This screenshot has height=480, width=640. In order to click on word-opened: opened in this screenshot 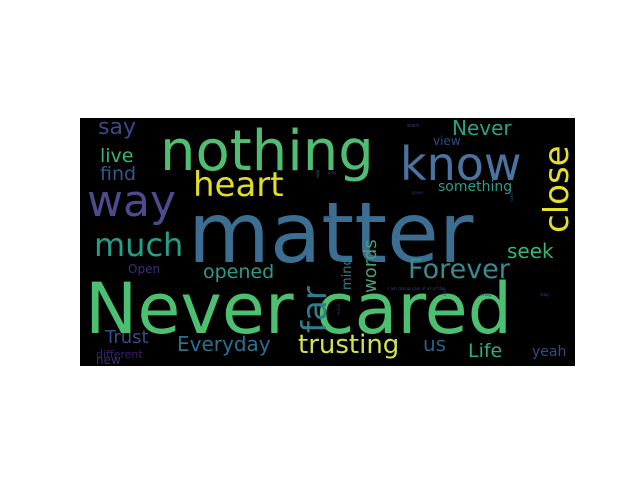, I will do `click(238, 272)`.